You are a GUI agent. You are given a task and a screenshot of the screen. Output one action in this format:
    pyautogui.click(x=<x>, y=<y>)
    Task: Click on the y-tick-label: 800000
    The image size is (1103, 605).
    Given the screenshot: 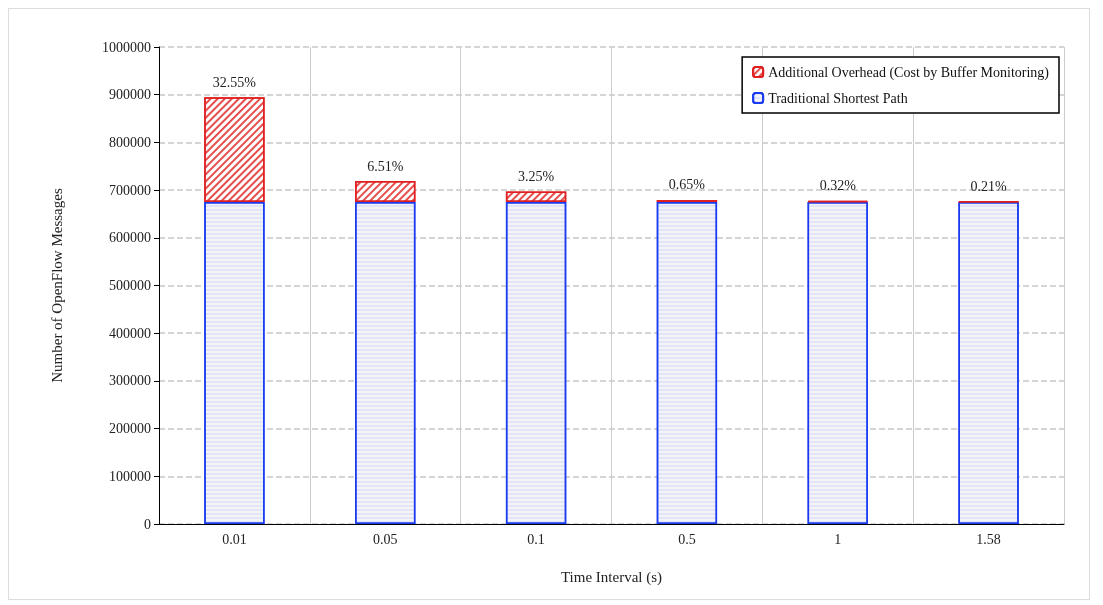 What is the action you would take?
    pyautogui.click(x=130, y=142)
    